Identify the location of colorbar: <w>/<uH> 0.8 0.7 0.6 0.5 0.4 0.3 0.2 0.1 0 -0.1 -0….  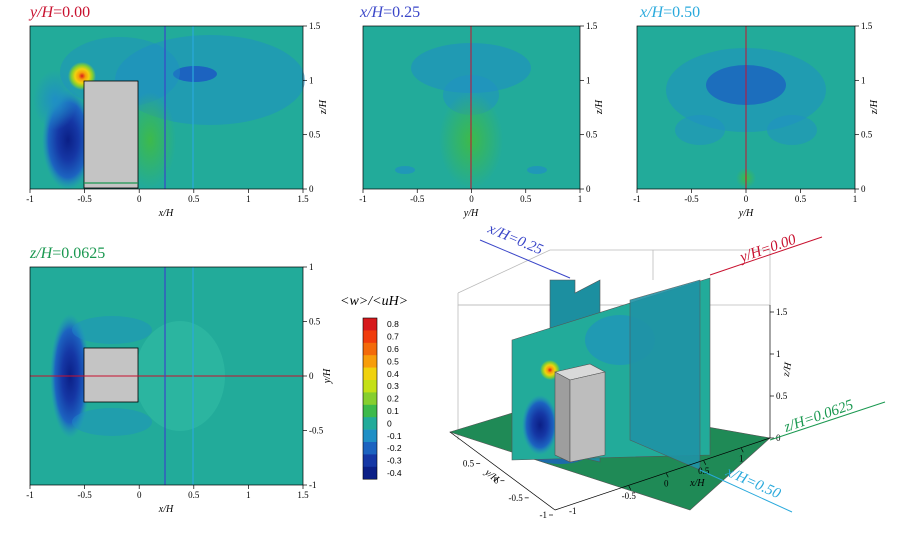
(374, 387).